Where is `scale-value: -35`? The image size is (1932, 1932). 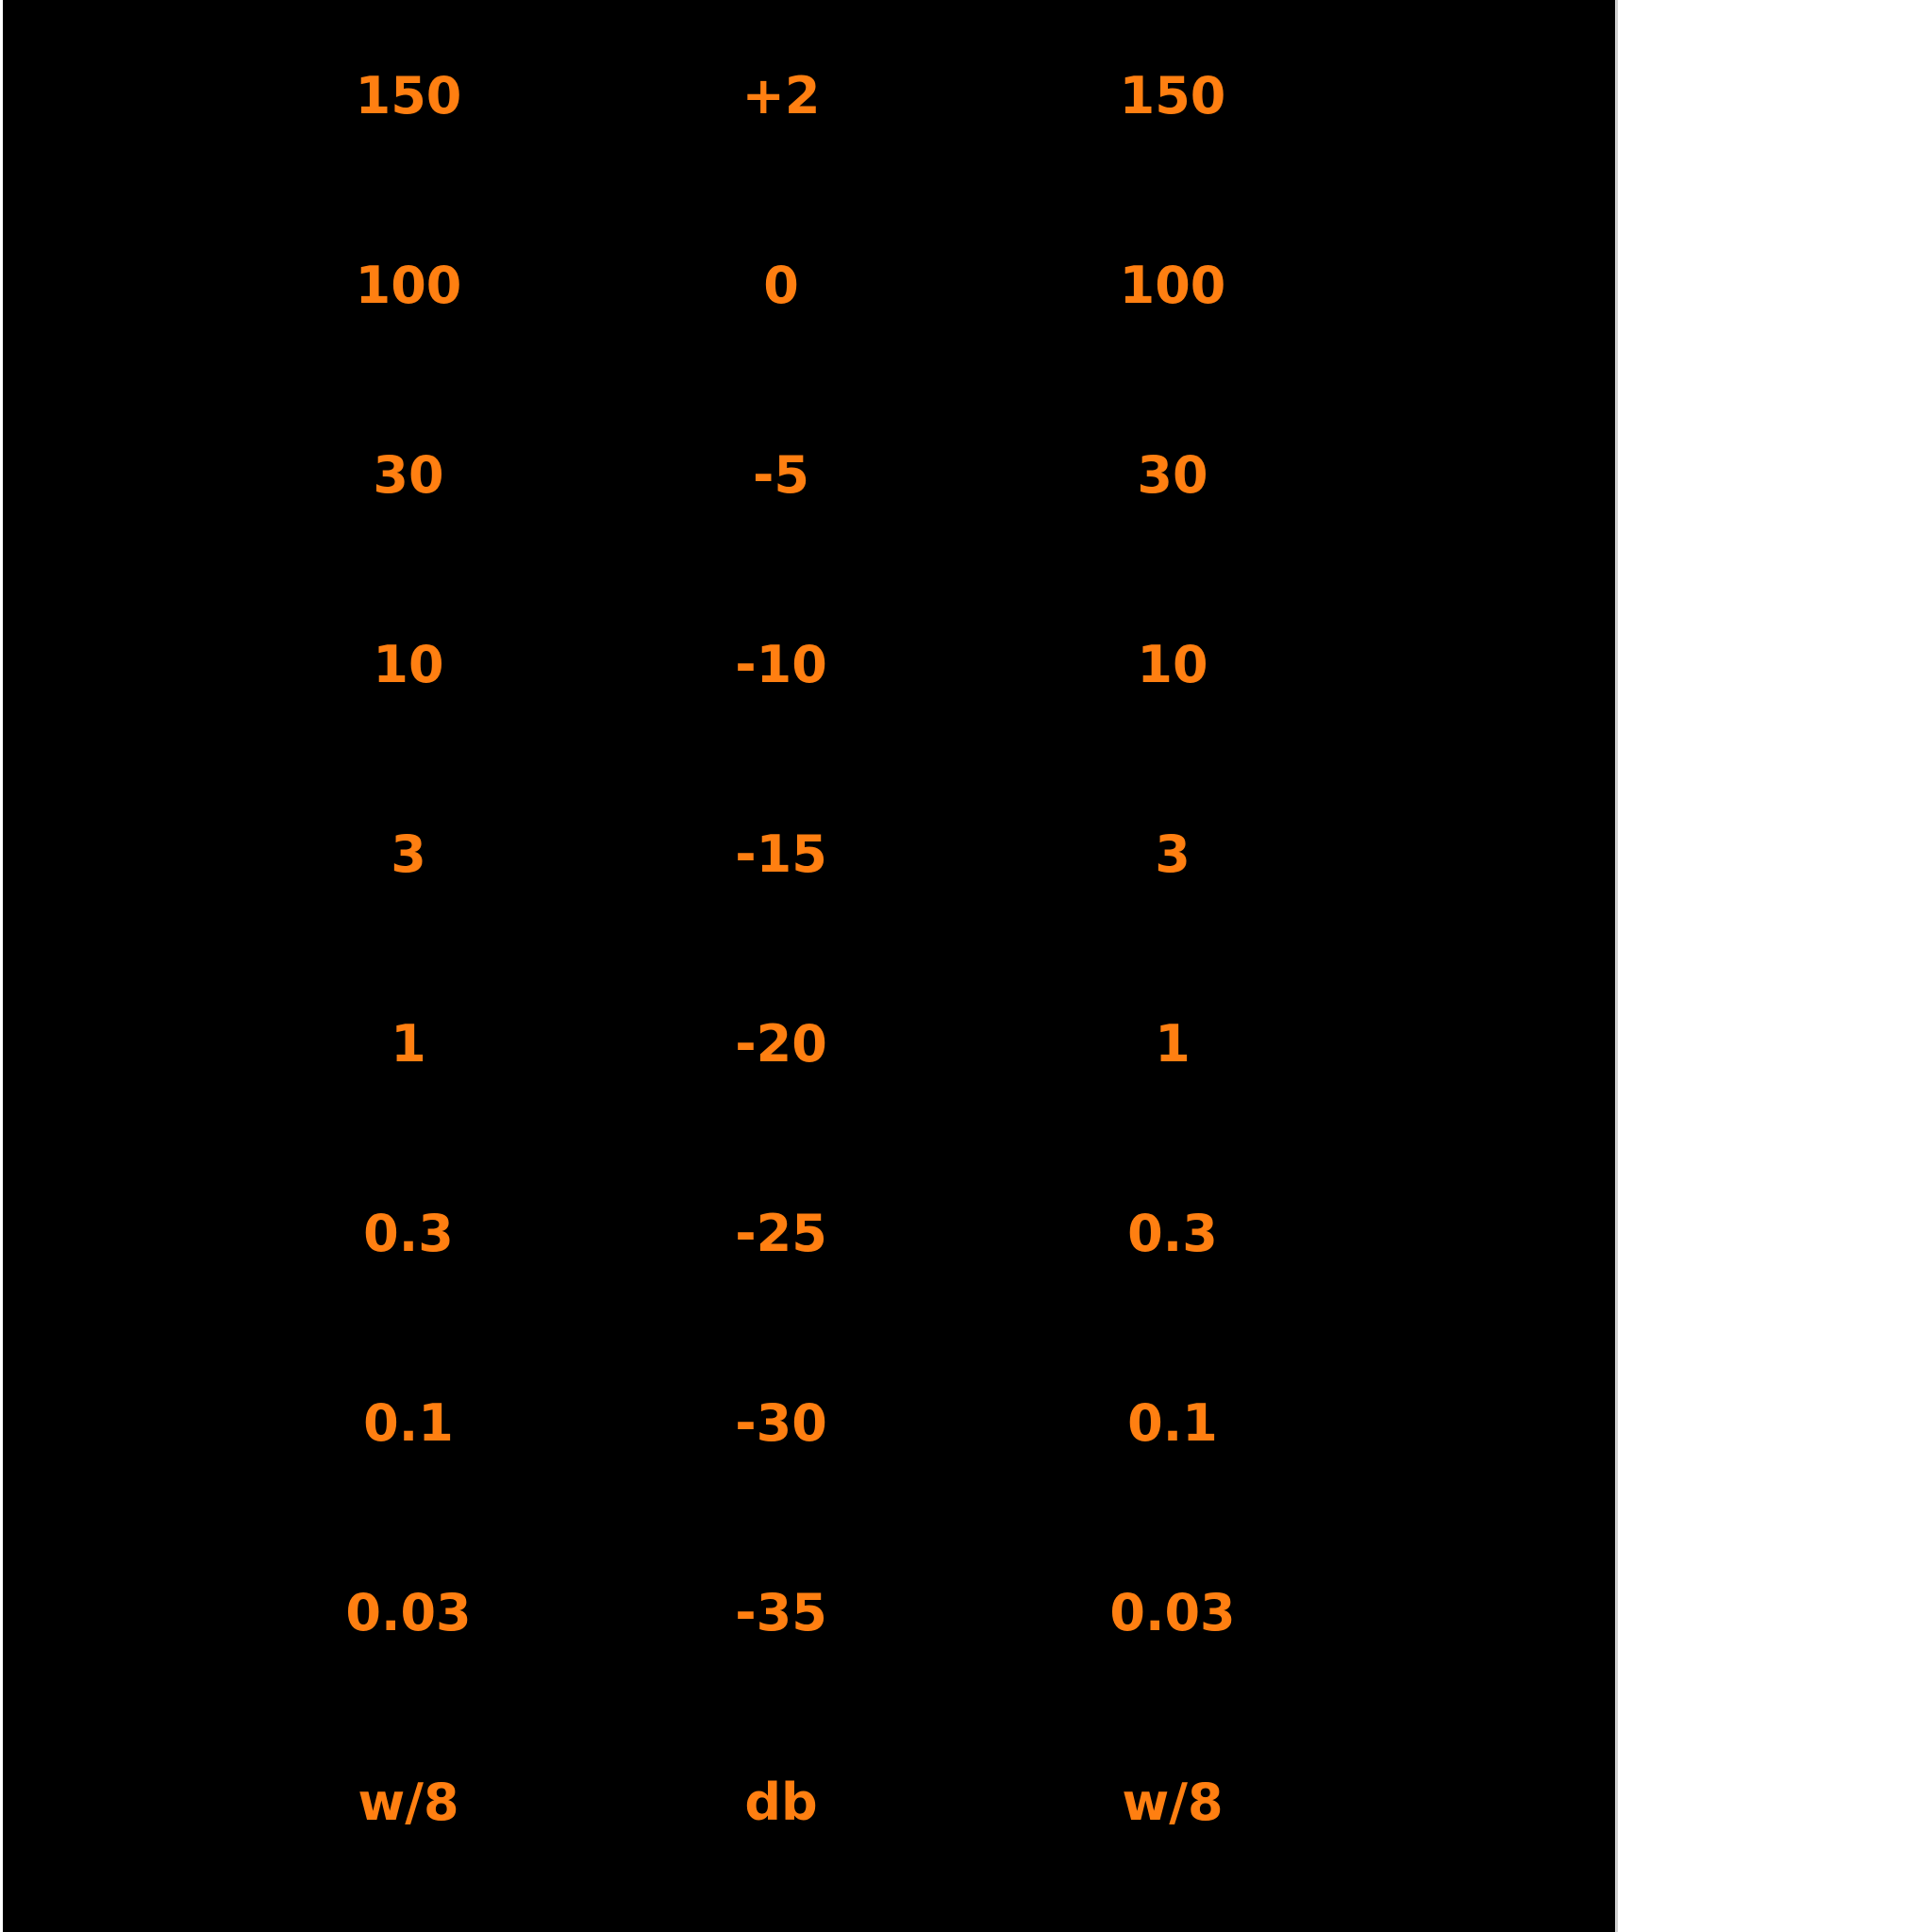
scale-value: -35 is located at coordinates (781, 1613).